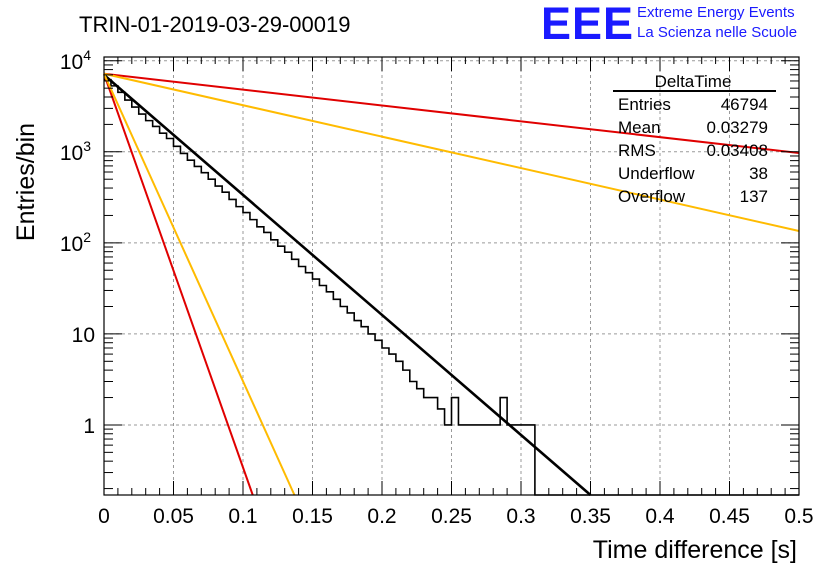 The width and height of the screenshot is (836, 572). I want to click on y-tick-label: 1, so click(89, 426).